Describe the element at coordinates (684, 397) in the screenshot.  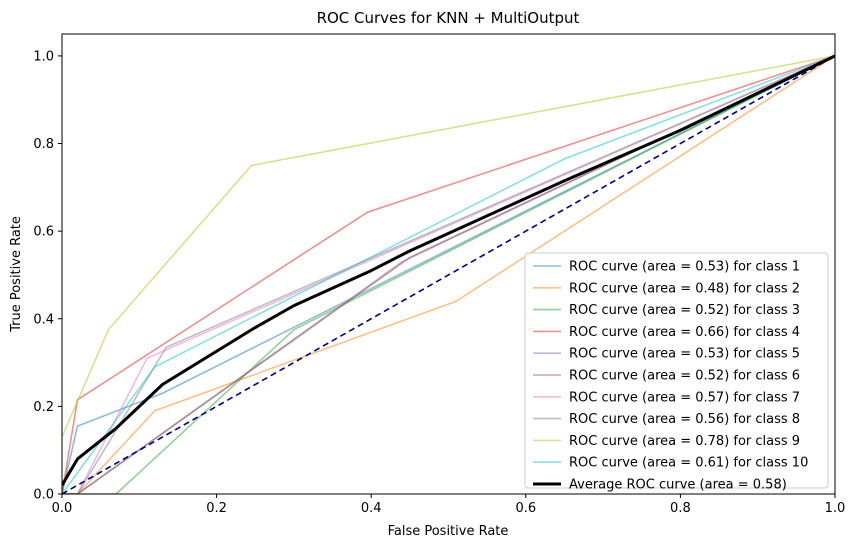
I see `legend-entry-label: ROC curve (area = 0.57) for class 7` at that location.